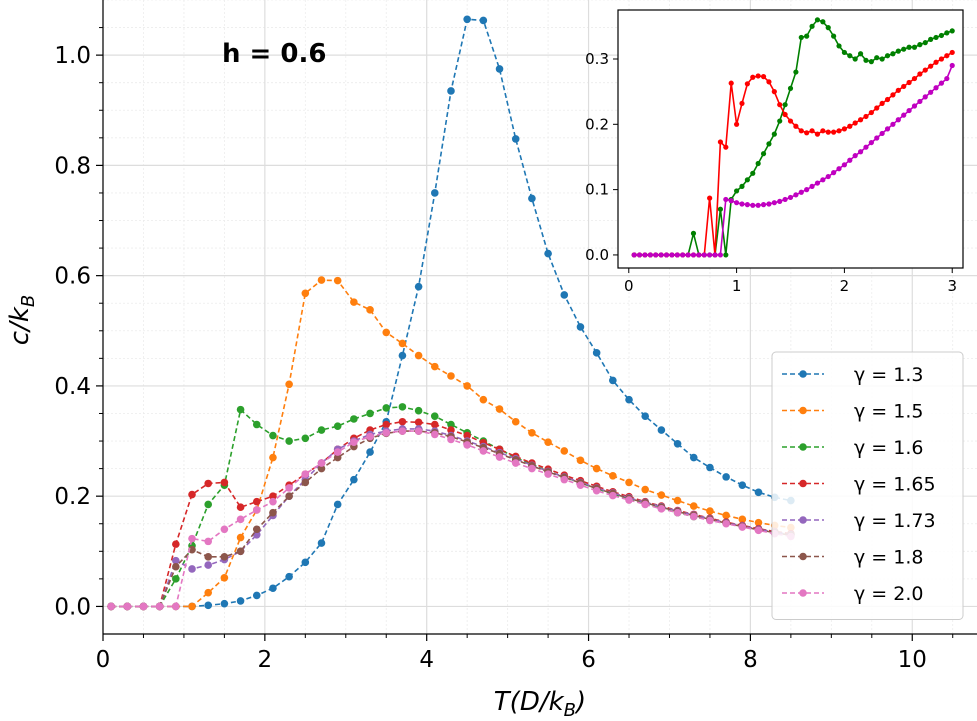 This screenshot has height=721, width=977. Describe the element at coordinates (750, 660) in the screenshot. I see `x-tick-label: 8` at that location.